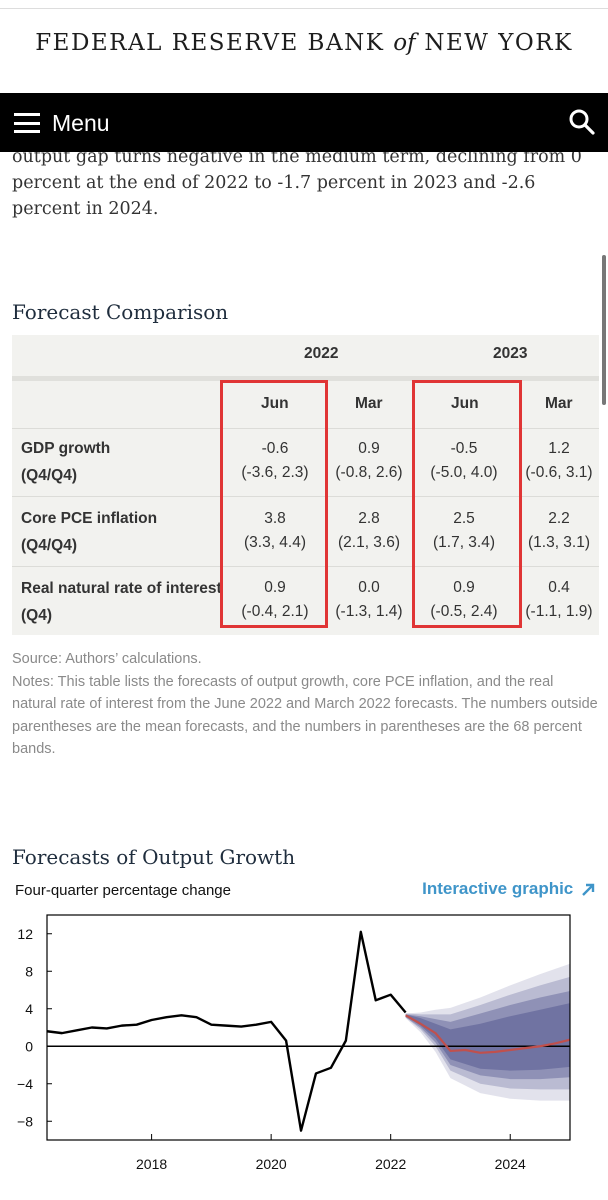 The image size is (608, 1200). I want to click on chart-subtitle: Four-quarter percentage change, so click(123, 890).